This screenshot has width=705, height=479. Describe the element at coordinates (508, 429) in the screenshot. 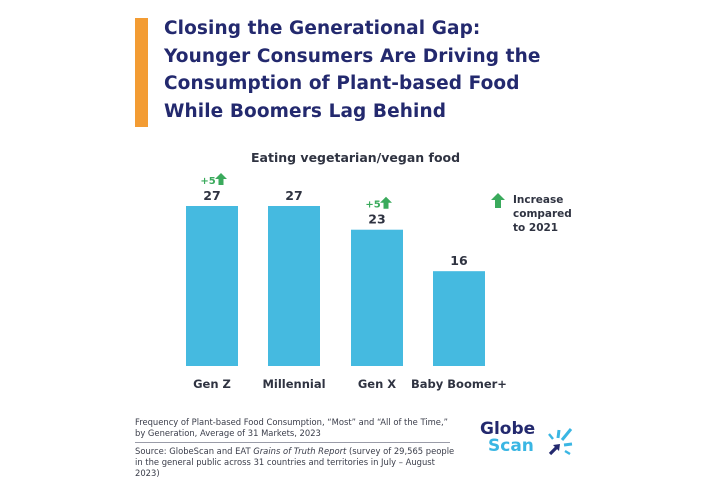

I see `logo-globe-text: Globe` at that location.